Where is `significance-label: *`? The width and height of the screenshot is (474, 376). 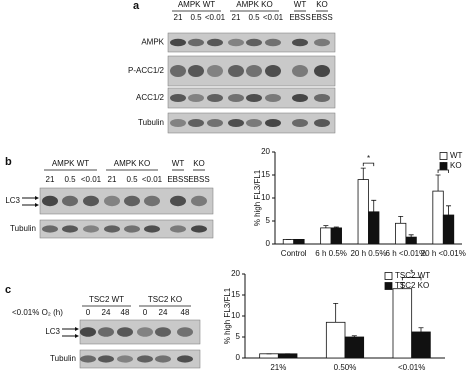
significance-label: * is located at coordinates (368, 158).